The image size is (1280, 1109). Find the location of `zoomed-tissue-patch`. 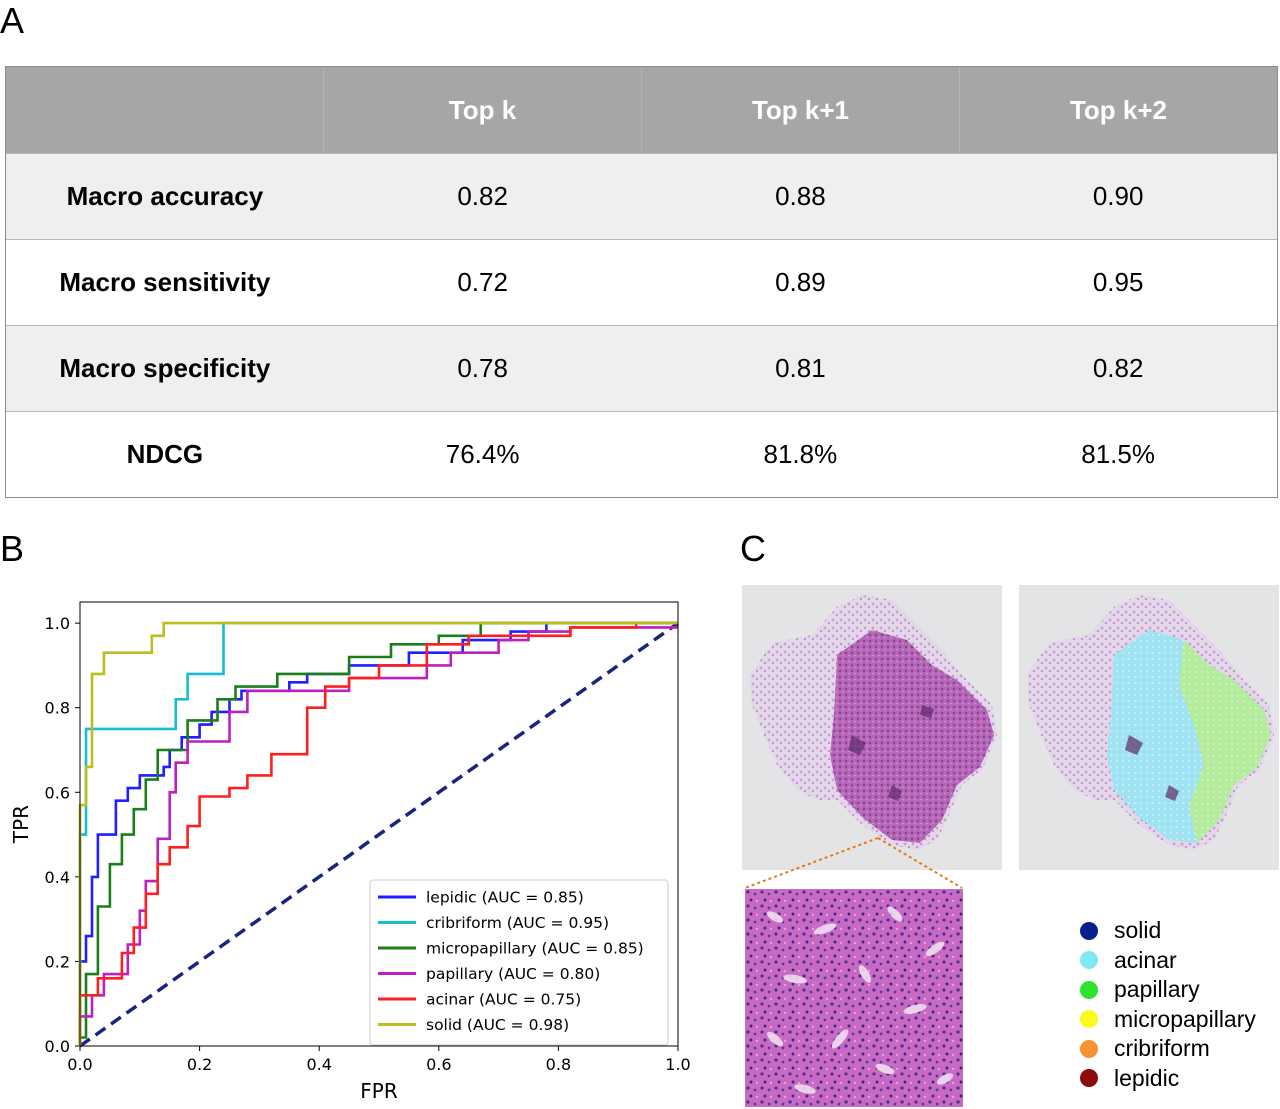

zoomed-tissue-patch is located at coordinates (854, 998).